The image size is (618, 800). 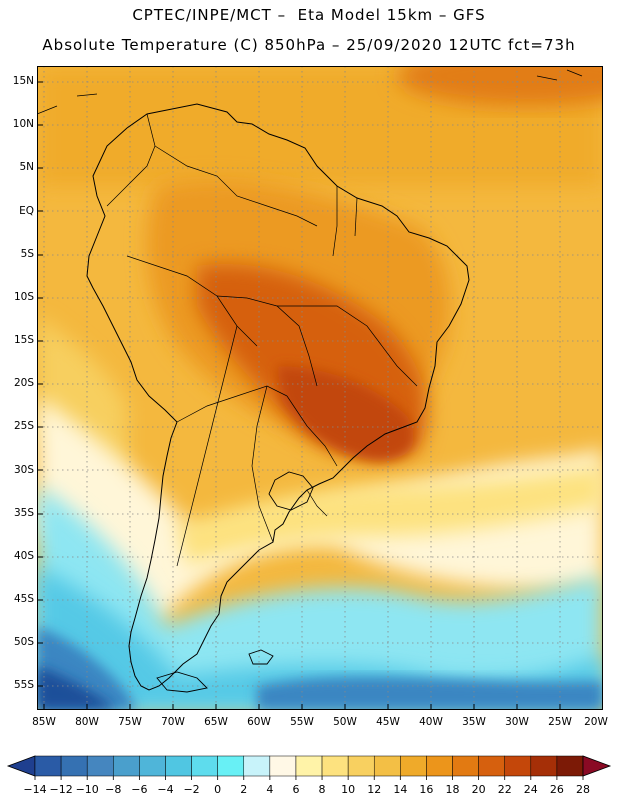 What do you see at coordinates (310, 92) in the screenshot?
I see `caribbean-islands` at bounding box center [310, 92].